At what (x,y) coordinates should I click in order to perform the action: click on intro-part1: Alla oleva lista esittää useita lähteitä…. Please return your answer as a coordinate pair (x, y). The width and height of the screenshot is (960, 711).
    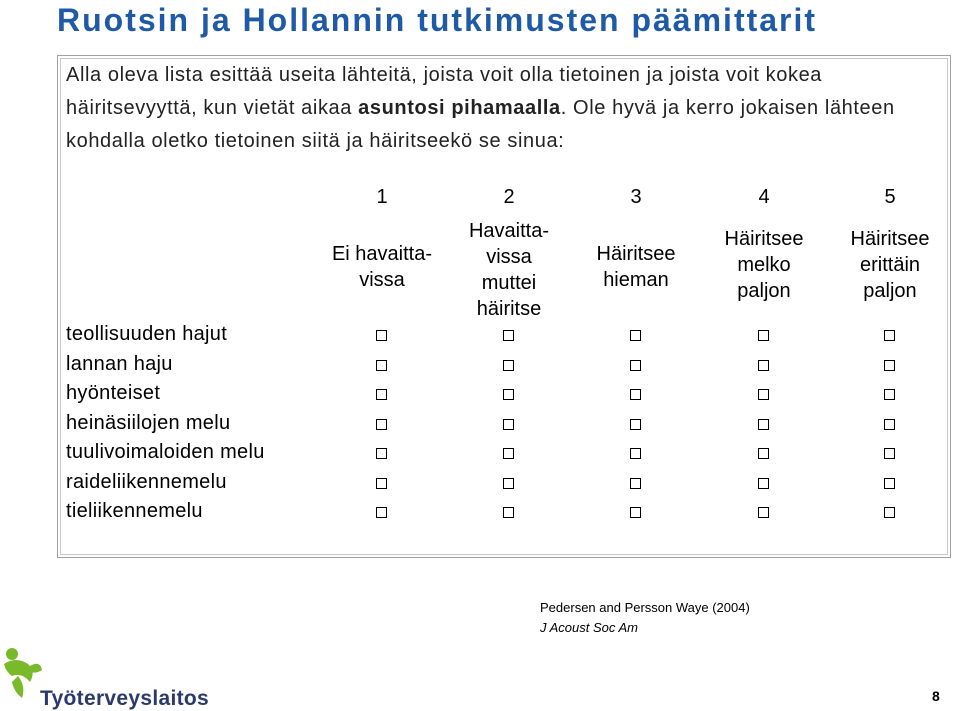
    Looking at the image, I should click on (444, 91).